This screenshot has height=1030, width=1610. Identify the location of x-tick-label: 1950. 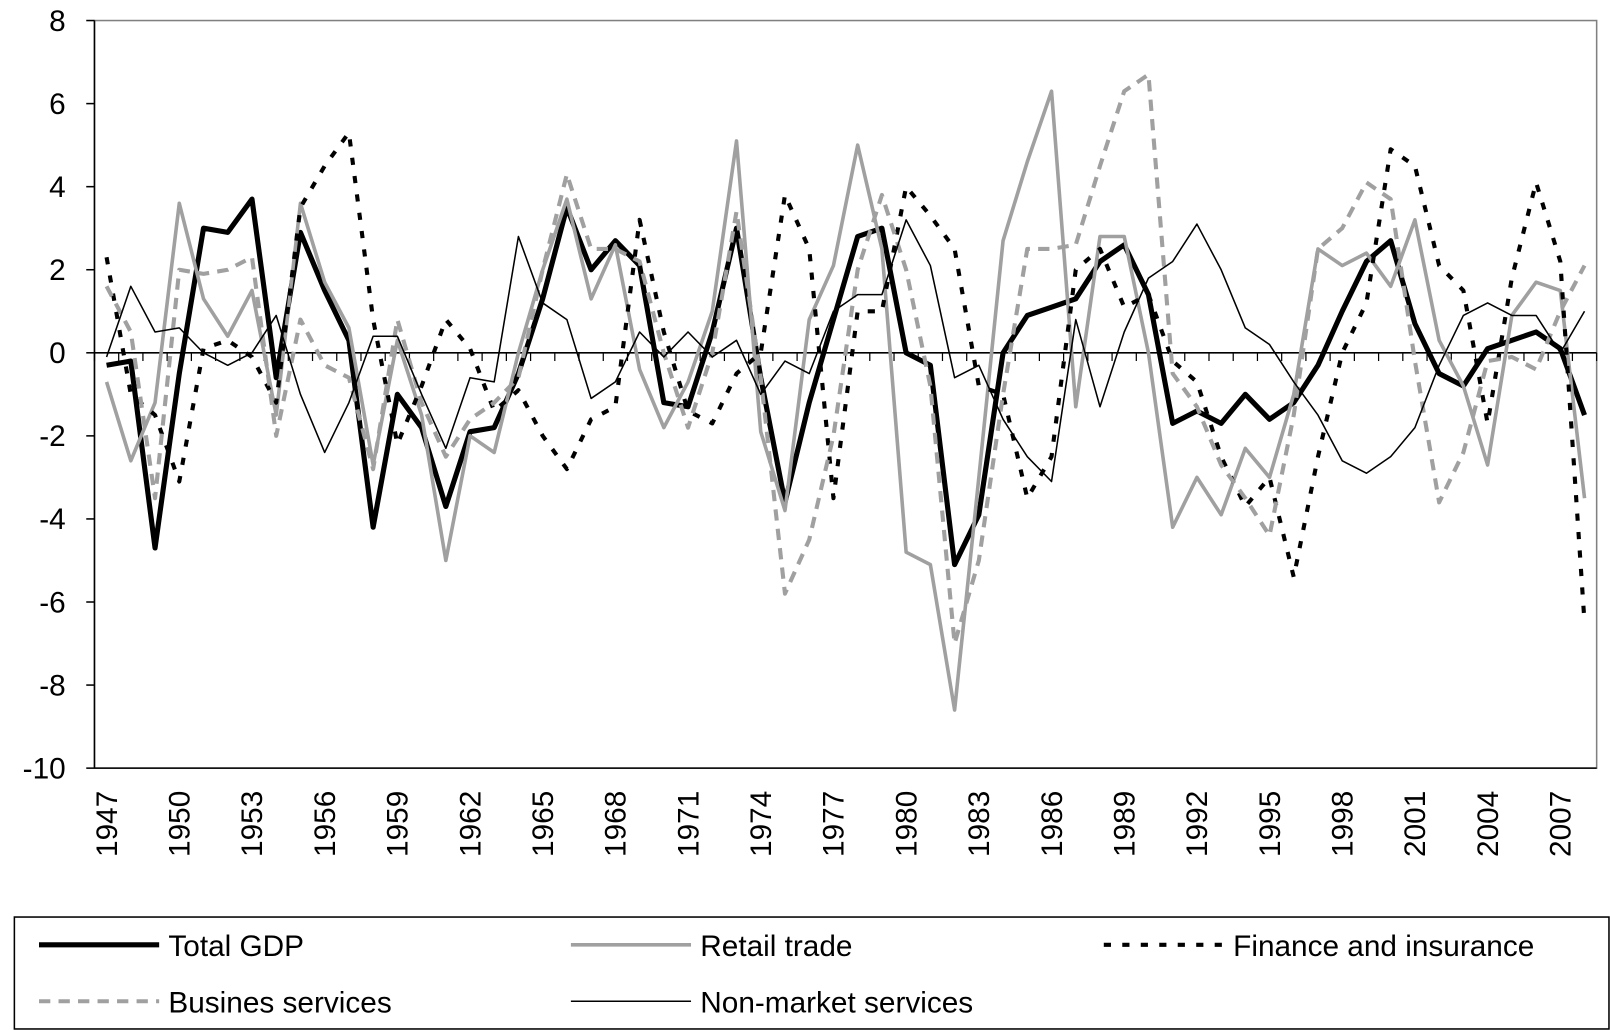
(180, 824).